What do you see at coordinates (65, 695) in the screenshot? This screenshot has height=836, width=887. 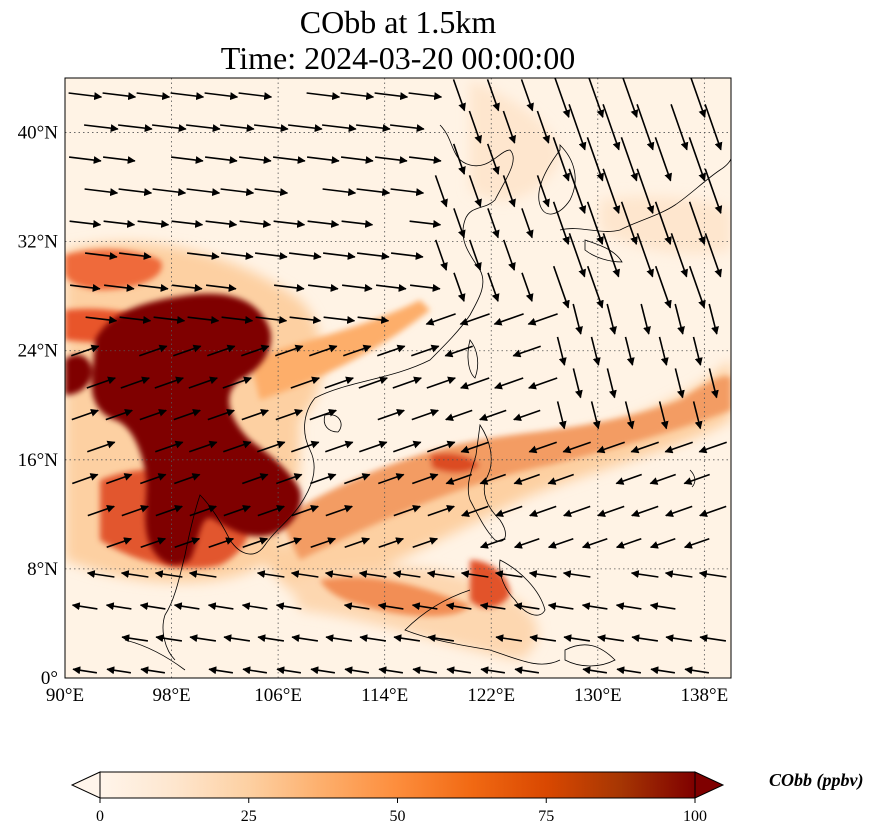 I see `lon-tick-label: 90°E` at bounding box center [65, 695].